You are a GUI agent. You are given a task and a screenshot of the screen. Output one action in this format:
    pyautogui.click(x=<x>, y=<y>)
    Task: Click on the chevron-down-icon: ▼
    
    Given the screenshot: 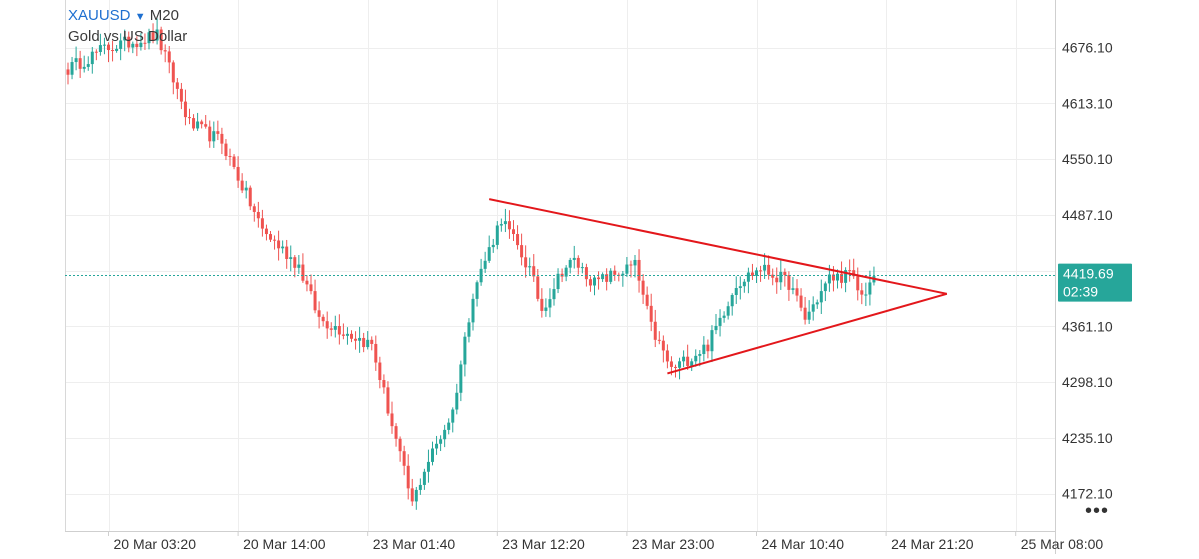 What is the action you would take?
    pyautogui.click(x=140, y=17)
    